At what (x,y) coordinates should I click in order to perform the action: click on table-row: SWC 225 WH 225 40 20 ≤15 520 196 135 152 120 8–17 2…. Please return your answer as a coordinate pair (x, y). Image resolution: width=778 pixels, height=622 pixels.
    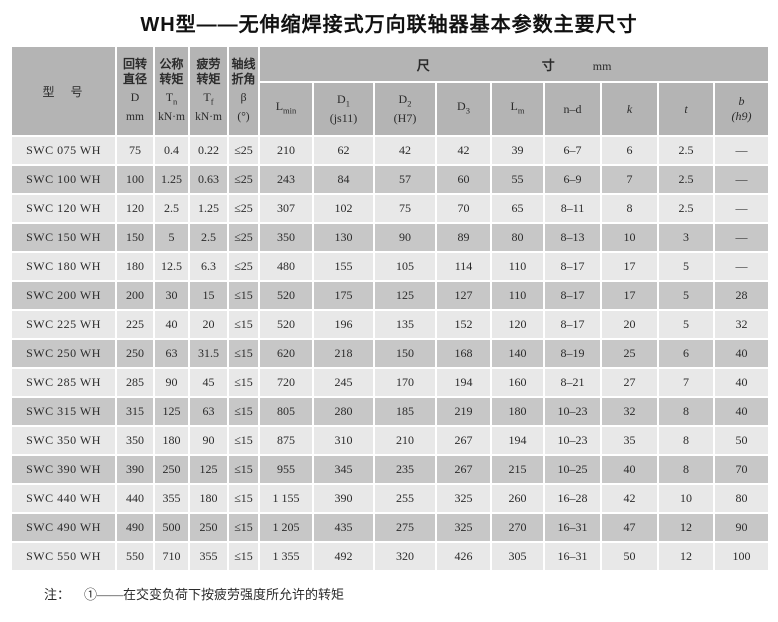
    Looking at the image, I should click on (390, 324).